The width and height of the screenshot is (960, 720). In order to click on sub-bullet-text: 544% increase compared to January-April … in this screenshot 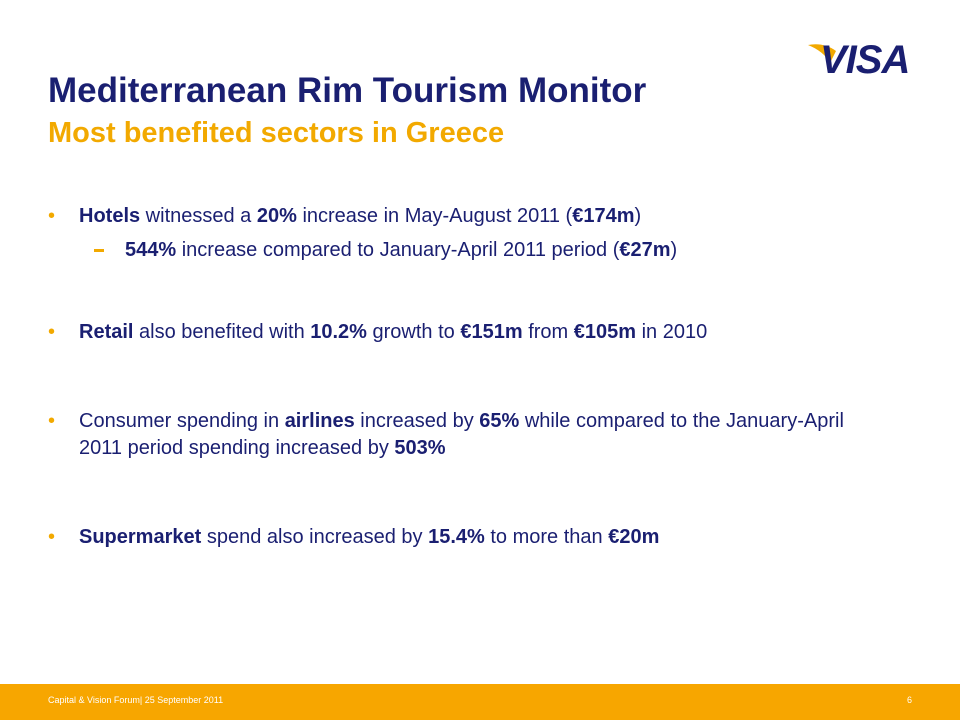, I will do `click(485, 250)`.